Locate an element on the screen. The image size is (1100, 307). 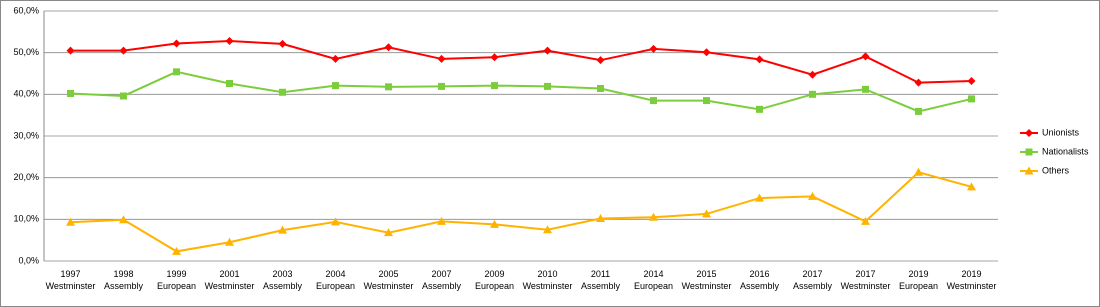
x-tick-label: 2011 Assembly is located at coordinates (600, 280).